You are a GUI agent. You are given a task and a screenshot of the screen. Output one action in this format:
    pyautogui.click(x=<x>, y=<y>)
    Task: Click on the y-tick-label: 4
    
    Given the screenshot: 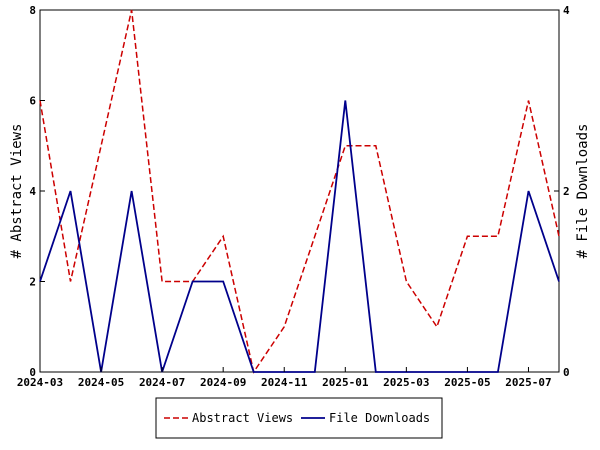 What is the action you would take?
    pyautogui.click(x=32, y=191)
    